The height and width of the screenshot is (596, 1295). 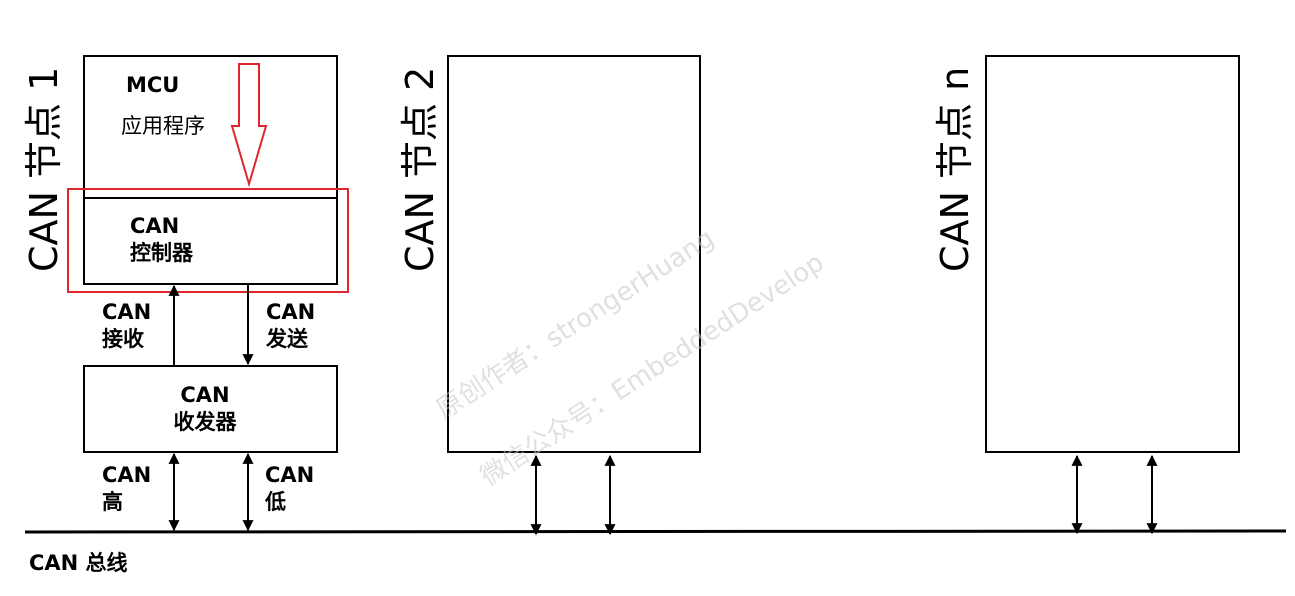 What do you see at coordinates (44, 169) in the screenshot?
I see `node1-title: CAN 节点 1` at bounding box center [44, 169].